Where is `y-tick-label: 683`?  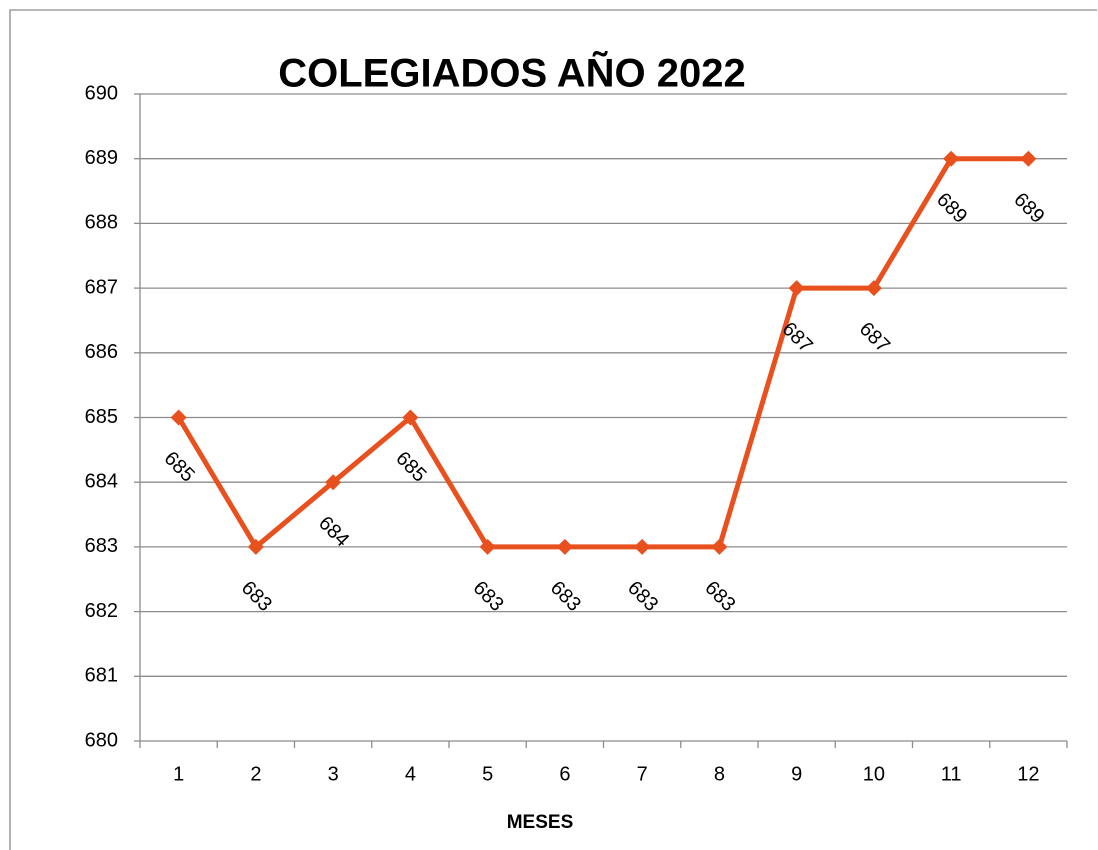 y-tick-label: 683 is located at coordinates (101, 546).